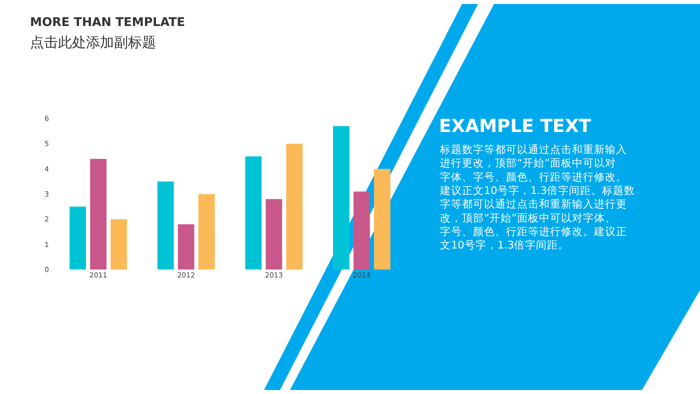 Image resolution: width=700 pixels, height=394 pixels. Describe the element at coordinates (537, 197) in the screenshot. I see `text: 标题数字等都可以通过点击和重新输入进行更改，顶部“开始”面板中可以对字体、字号、颜色、行距等进行修改。建议正文10号字，1.3倍字间距。标题数字等都可以通过点击和重新输入进行更改，顶部“开始”面板中可以对字体、字号、颜色、行距等进行修改。建议正文10号字，1.3倍字间距。` at that location.